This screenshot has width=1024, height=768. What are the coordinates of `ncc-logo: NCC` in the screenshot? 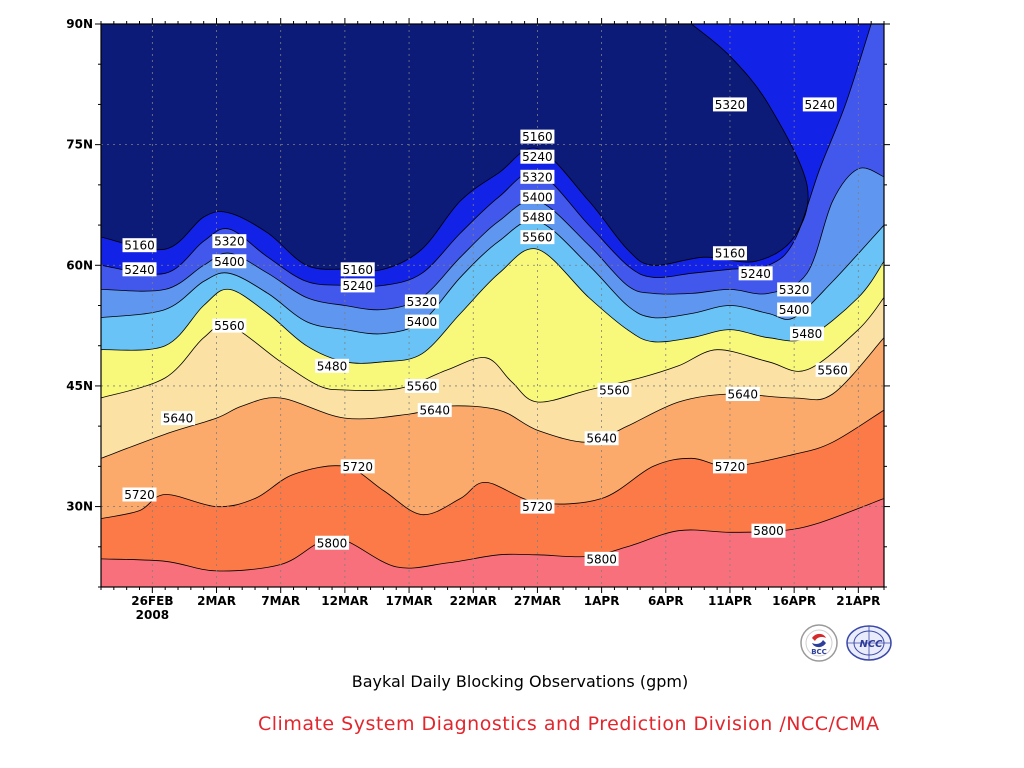 It's located at (869, 643).